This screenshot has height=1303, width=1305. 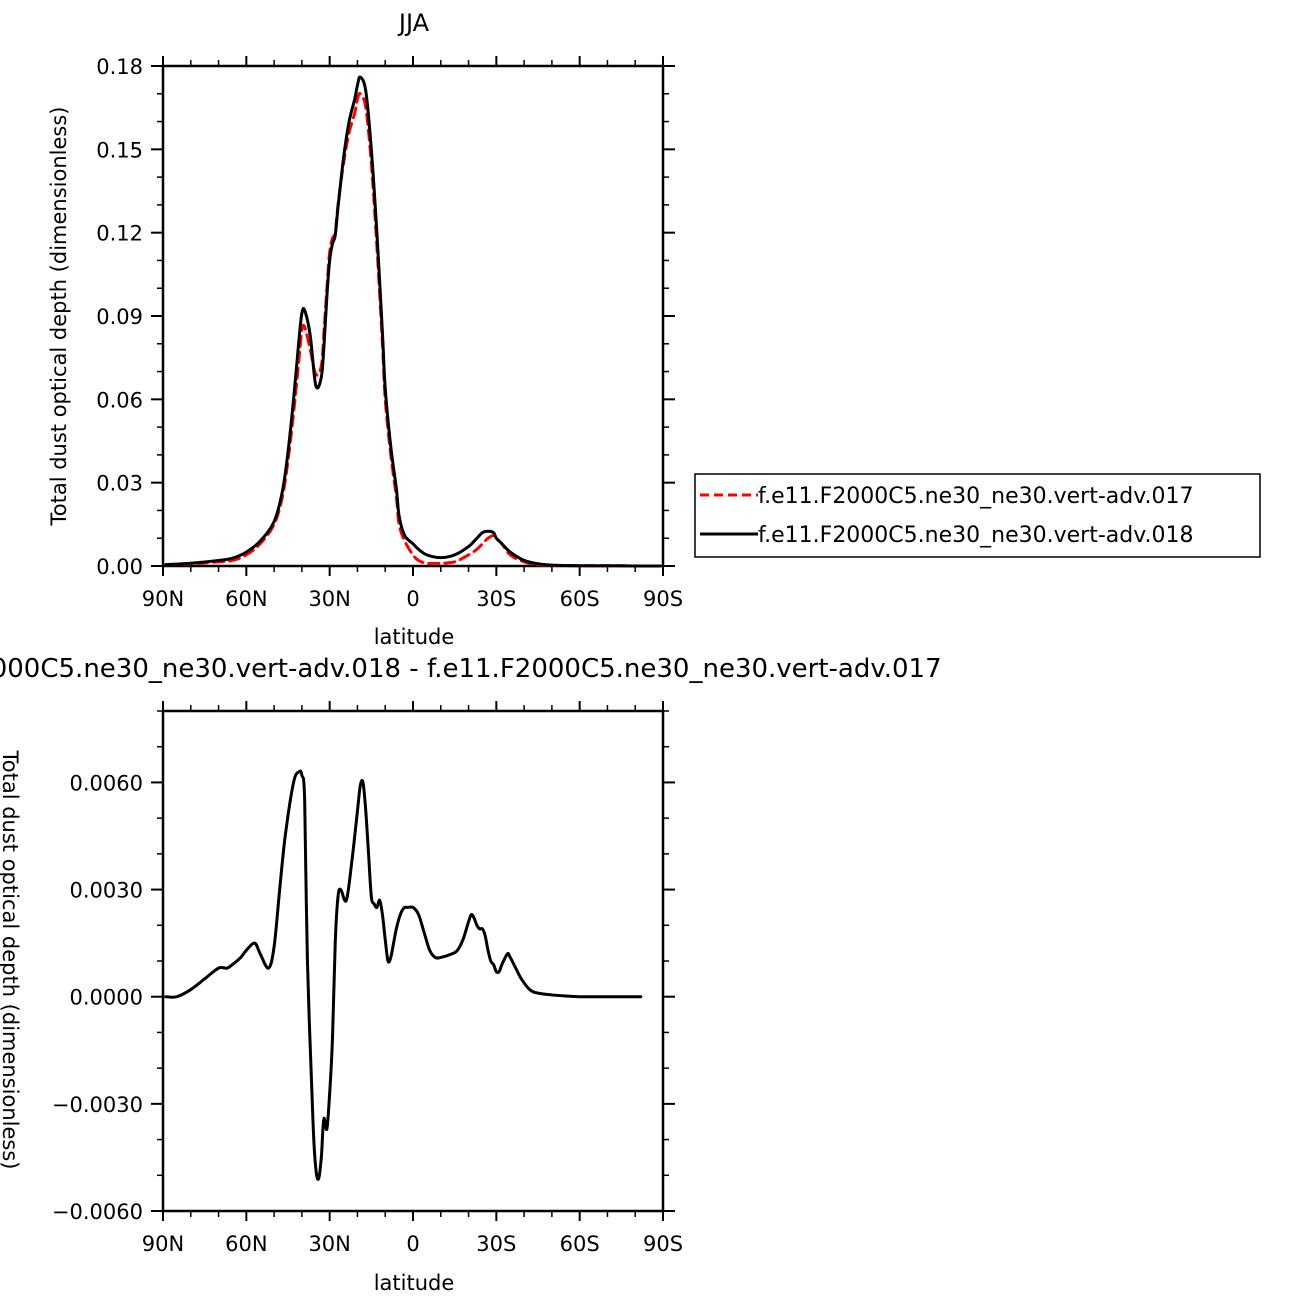 What do you see at coordinates (976, 535) in the screenshot?
I see `legend-label-018: f.e11.F2000C5.ne30_ne30.vert-adv.018` at bounding box center [976, 535].